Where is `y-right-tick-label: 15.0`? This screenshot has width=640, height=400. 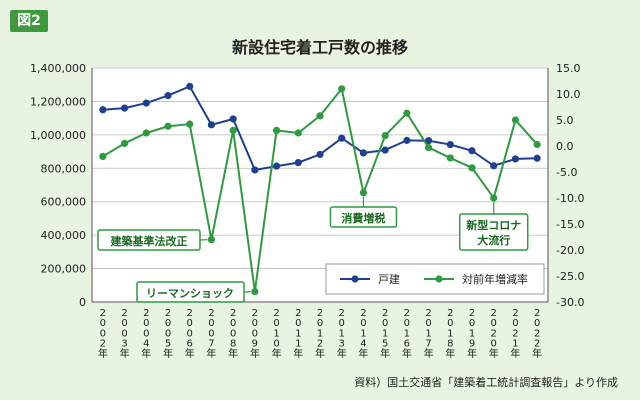
y-right-tick-label: 15.0 is located at coordinates (568, 68).